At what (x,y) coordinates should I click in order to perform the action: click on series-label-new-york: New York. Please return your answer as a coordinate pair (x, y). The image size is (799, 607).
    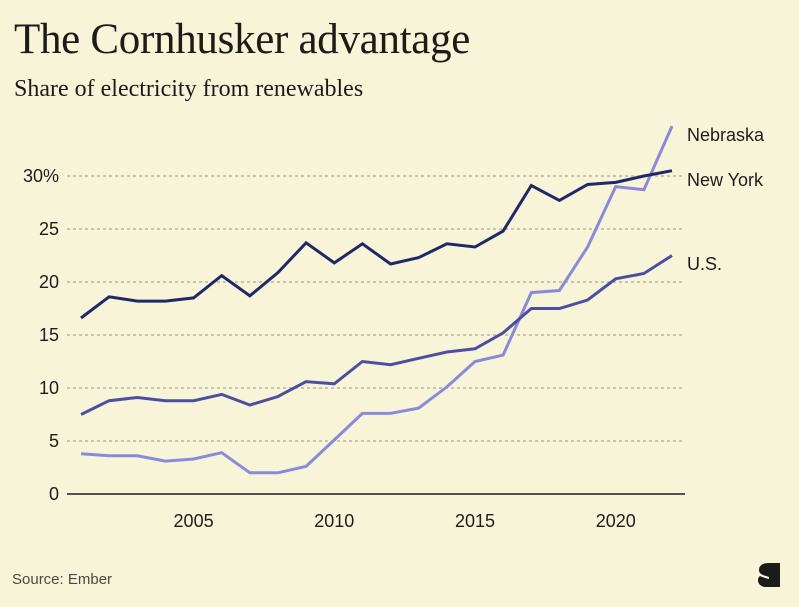
    Looking at the image, I should click on (725, 180).